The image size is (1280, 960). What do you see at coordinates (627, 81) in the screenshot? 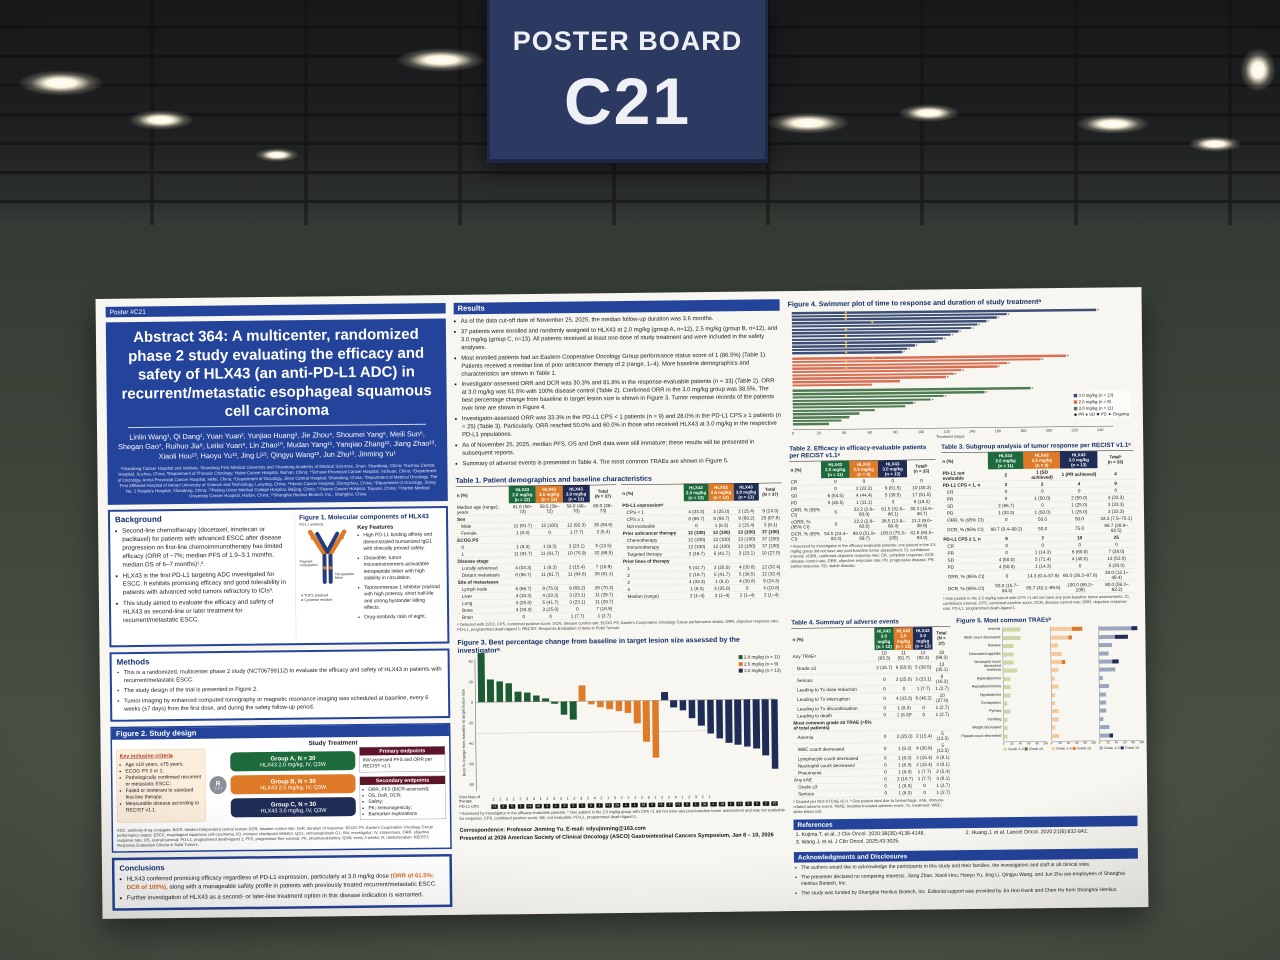
I see `poster-board-sign: POSTER BOARD C21` at bounding box center [627, 81].